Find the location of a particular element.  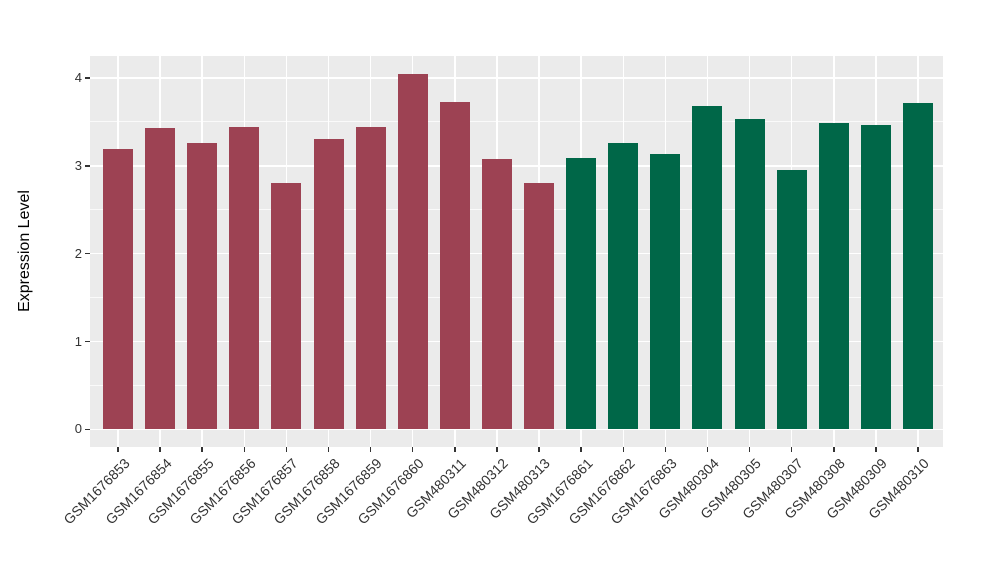

y-tick-label: 4 is located at coordinates (78, 77).